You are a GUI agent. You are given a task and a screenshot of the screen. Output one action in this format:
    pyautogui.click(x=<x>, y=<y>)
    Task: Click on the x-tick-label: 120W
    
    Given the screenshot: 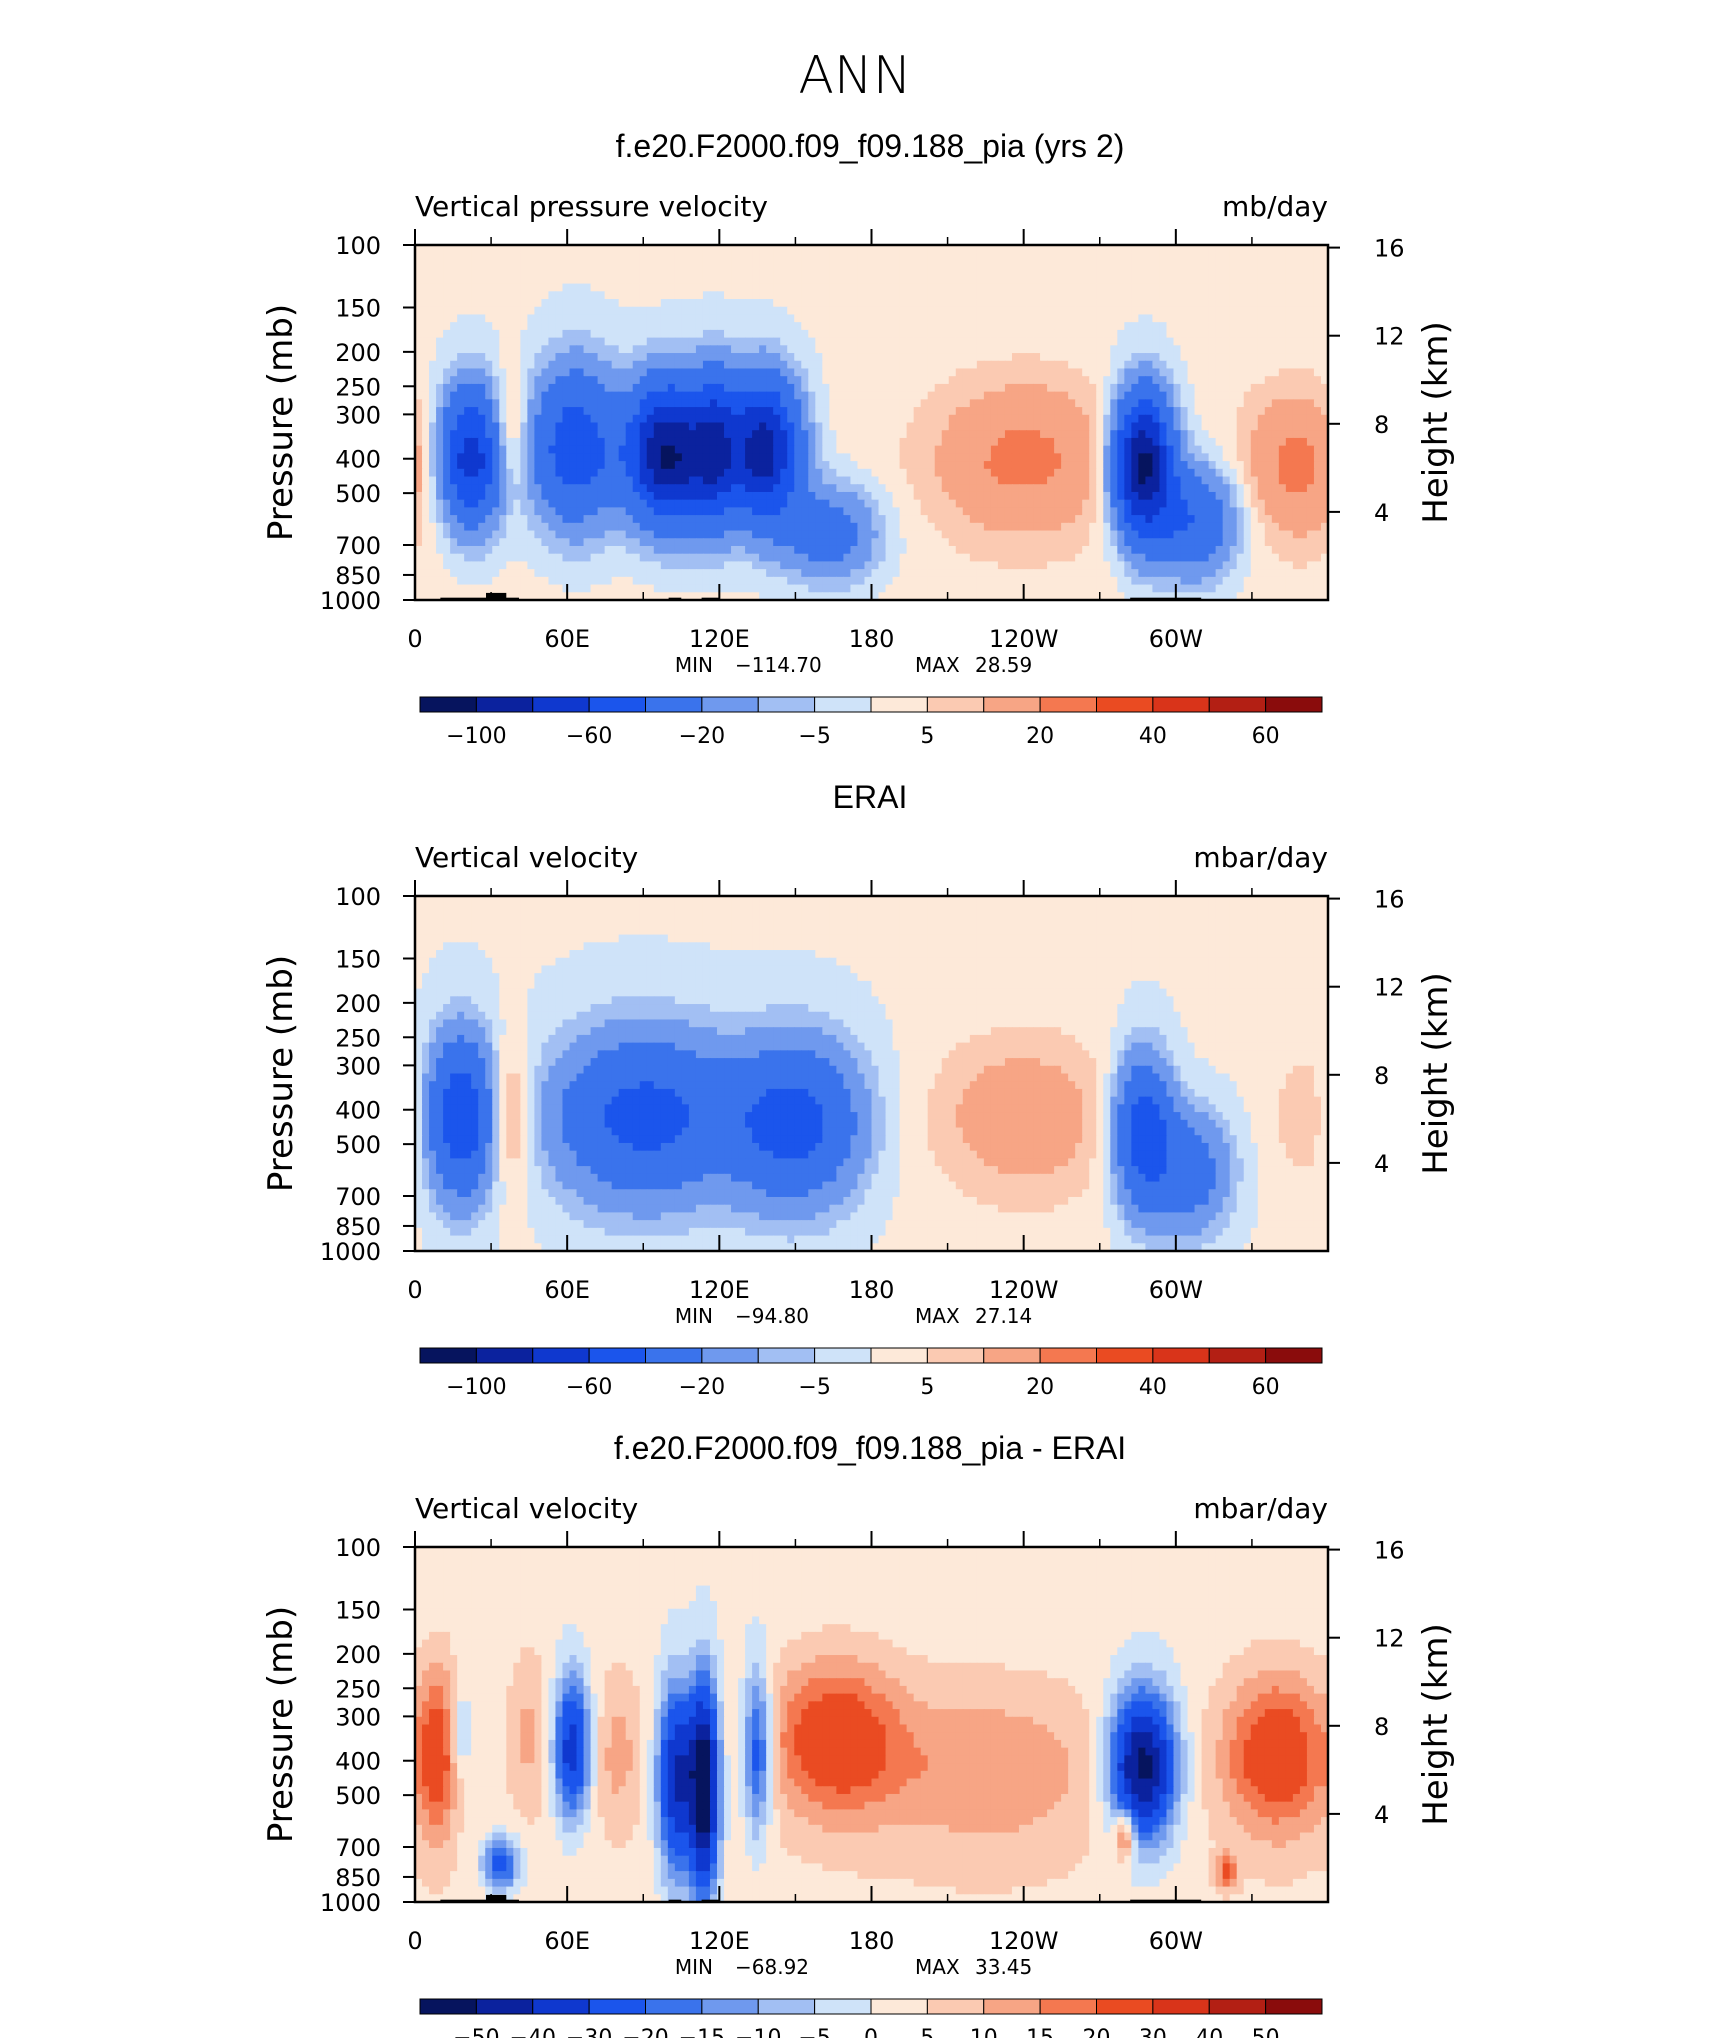 What is the action you would take?
    pyautogui.click(x=1024, y=639)
    